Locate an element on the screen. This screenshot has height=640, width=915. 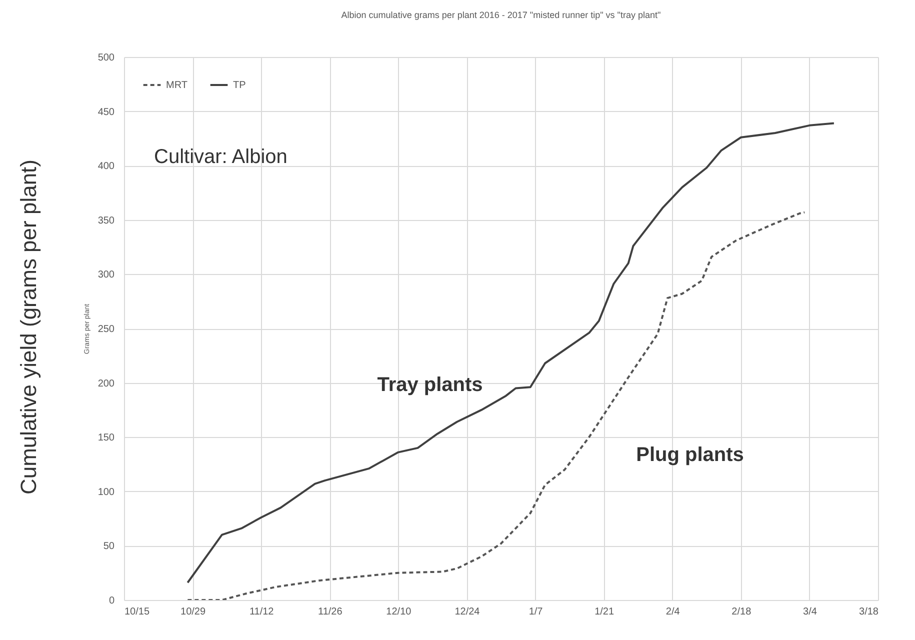
y-tick-label: 300 is located at coordinates (106, 275).